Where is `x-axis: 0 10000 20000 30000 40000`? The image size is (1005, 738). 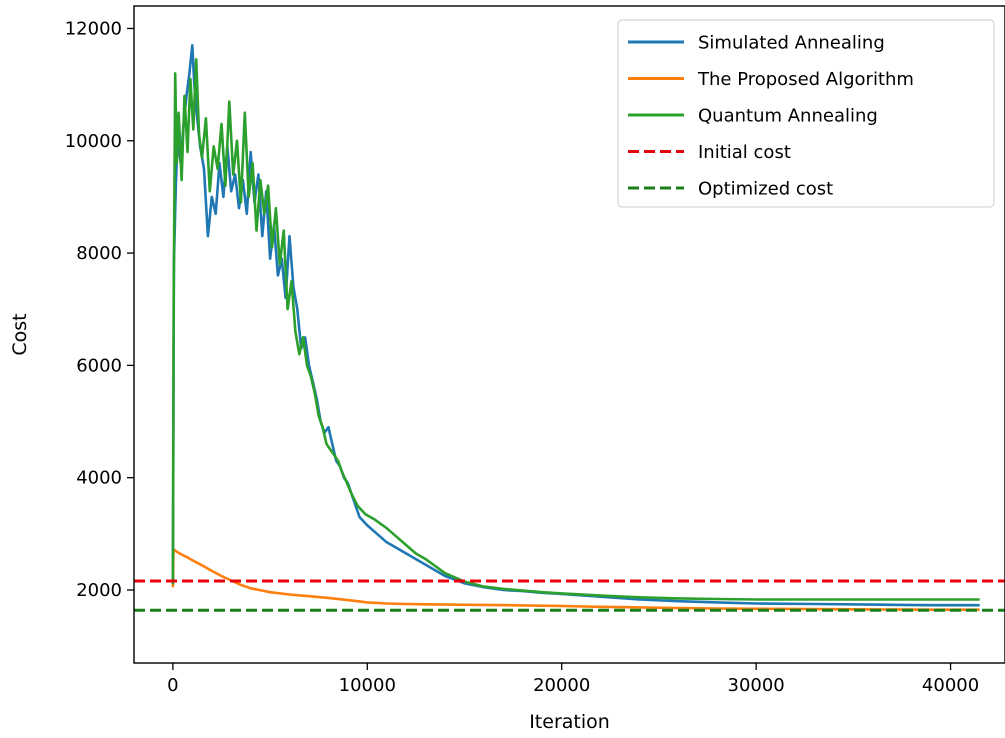 x-axis: 0 10000 20000 30000 40000 is located at coordinates (573, 679).